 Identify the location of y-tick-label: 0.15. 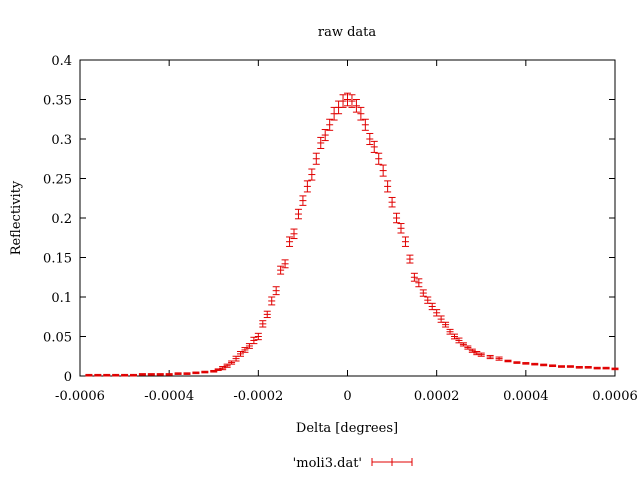
(57, 259).